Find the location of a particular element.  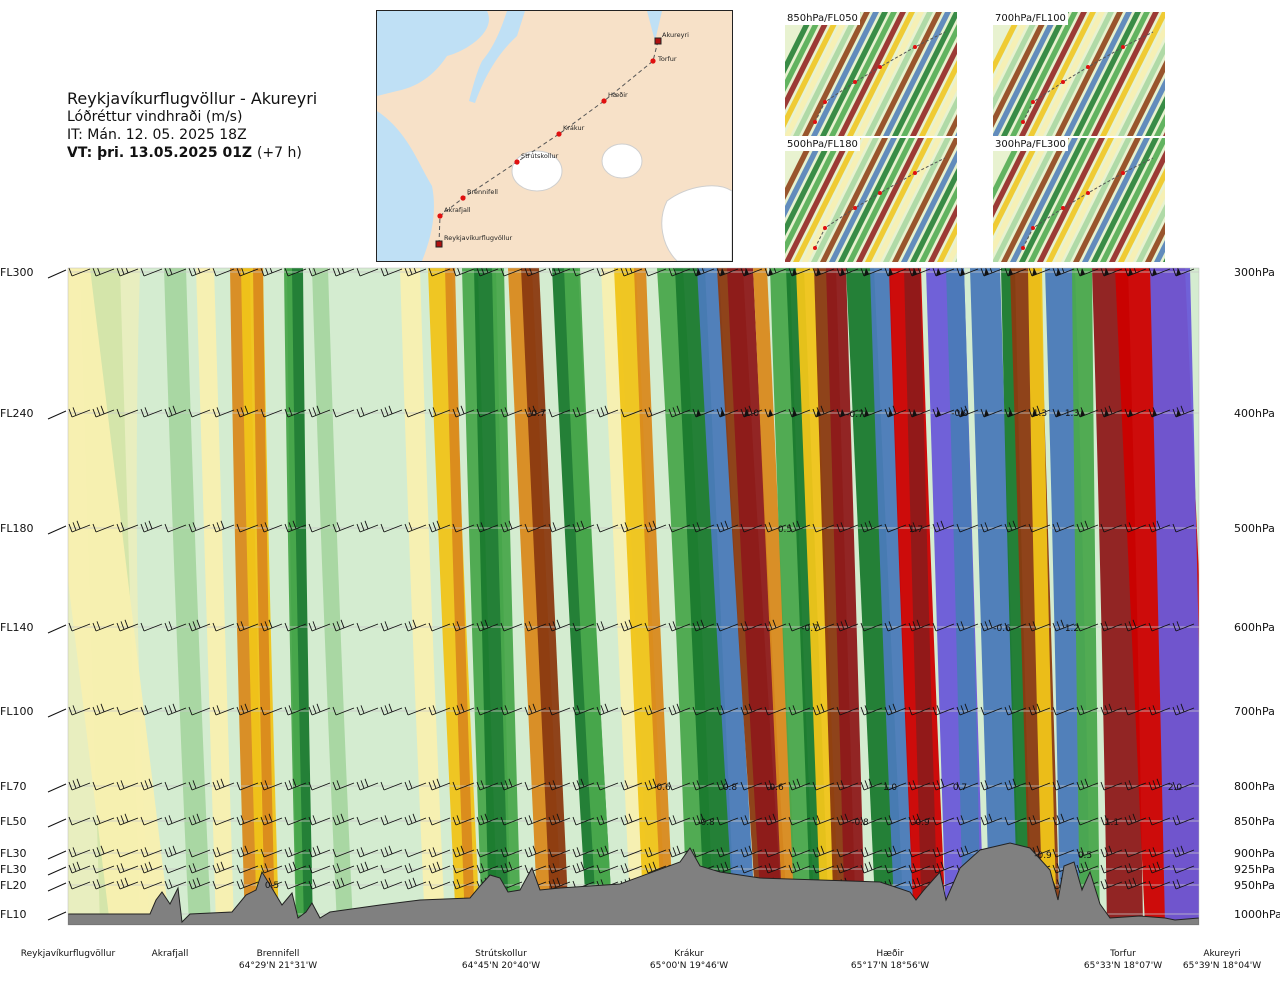

chart-title: Reykjavíkurflugvöllur - Akureyri is located at coordinates (192, 98).